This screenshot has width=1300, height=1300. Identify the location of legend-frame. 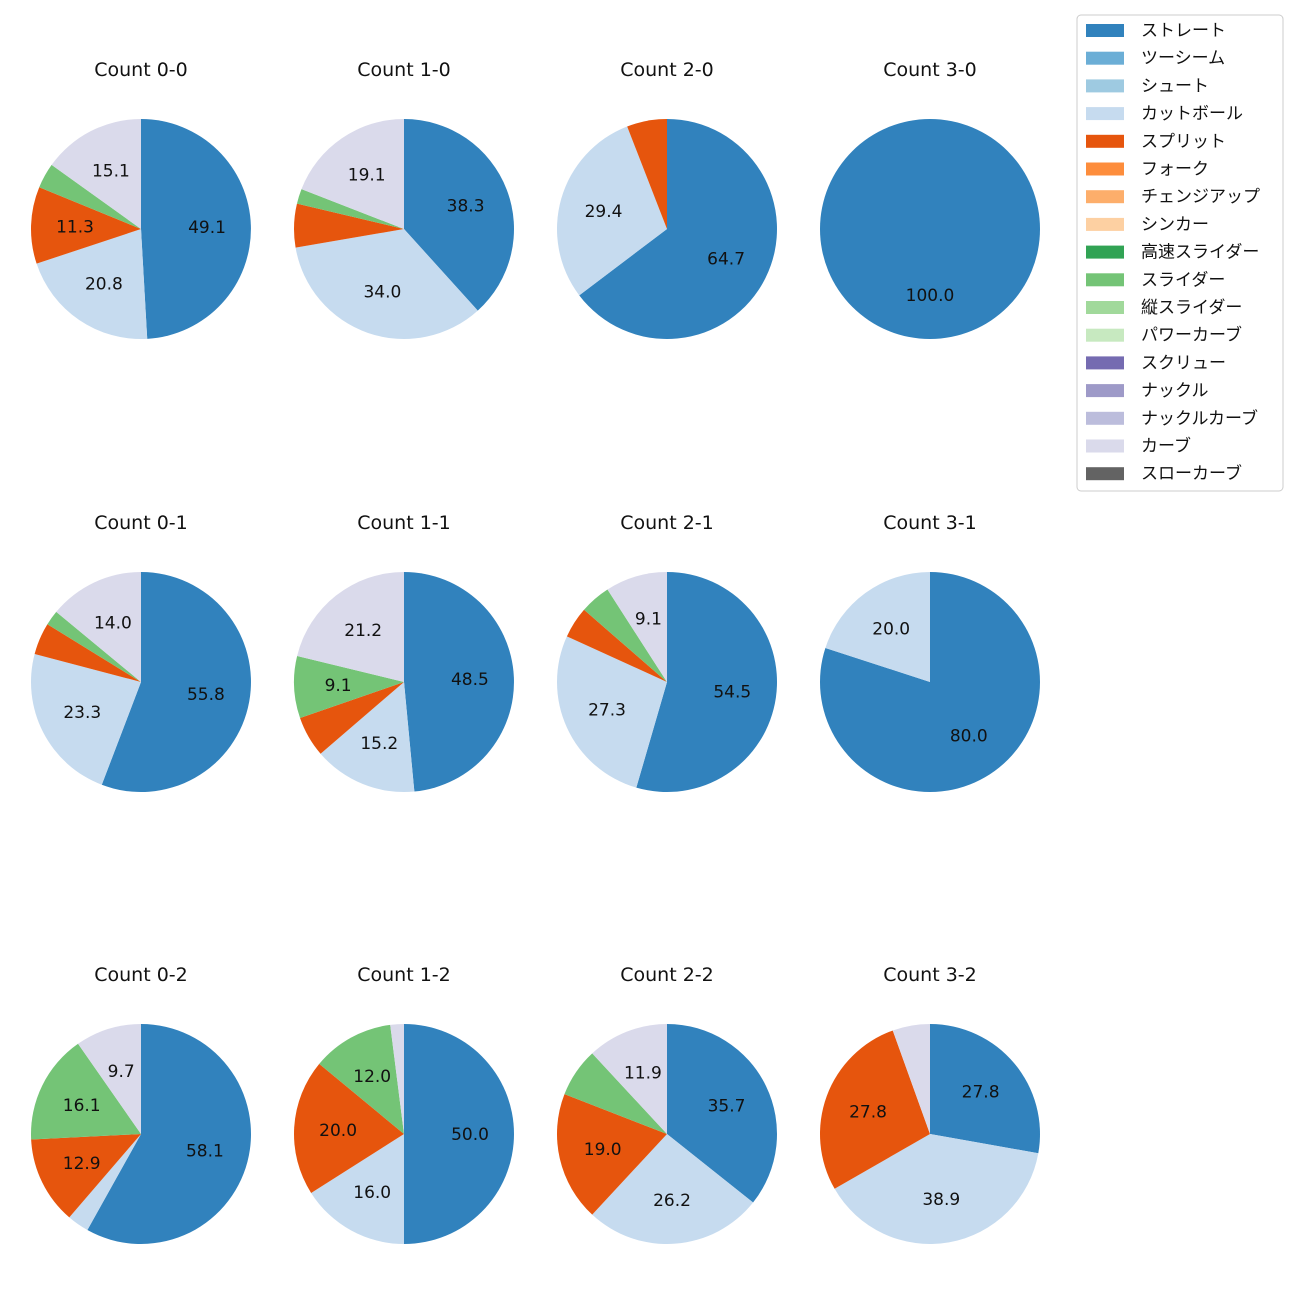
(1180, 253).